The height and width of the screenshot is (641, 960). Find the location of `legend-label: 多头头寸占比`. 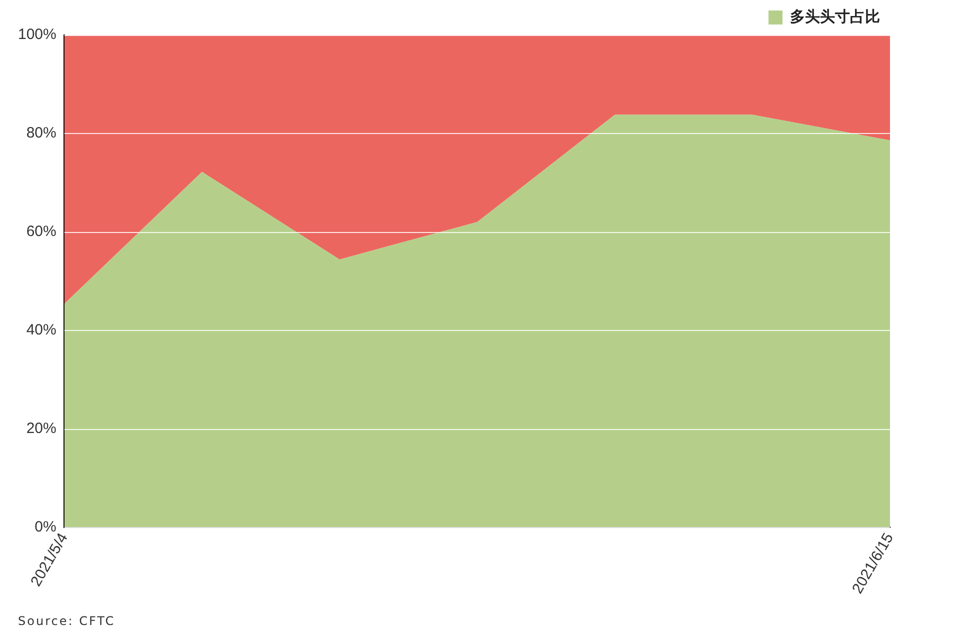

legend-label: 多头头寸占比 is located at coordinates (835, 17).